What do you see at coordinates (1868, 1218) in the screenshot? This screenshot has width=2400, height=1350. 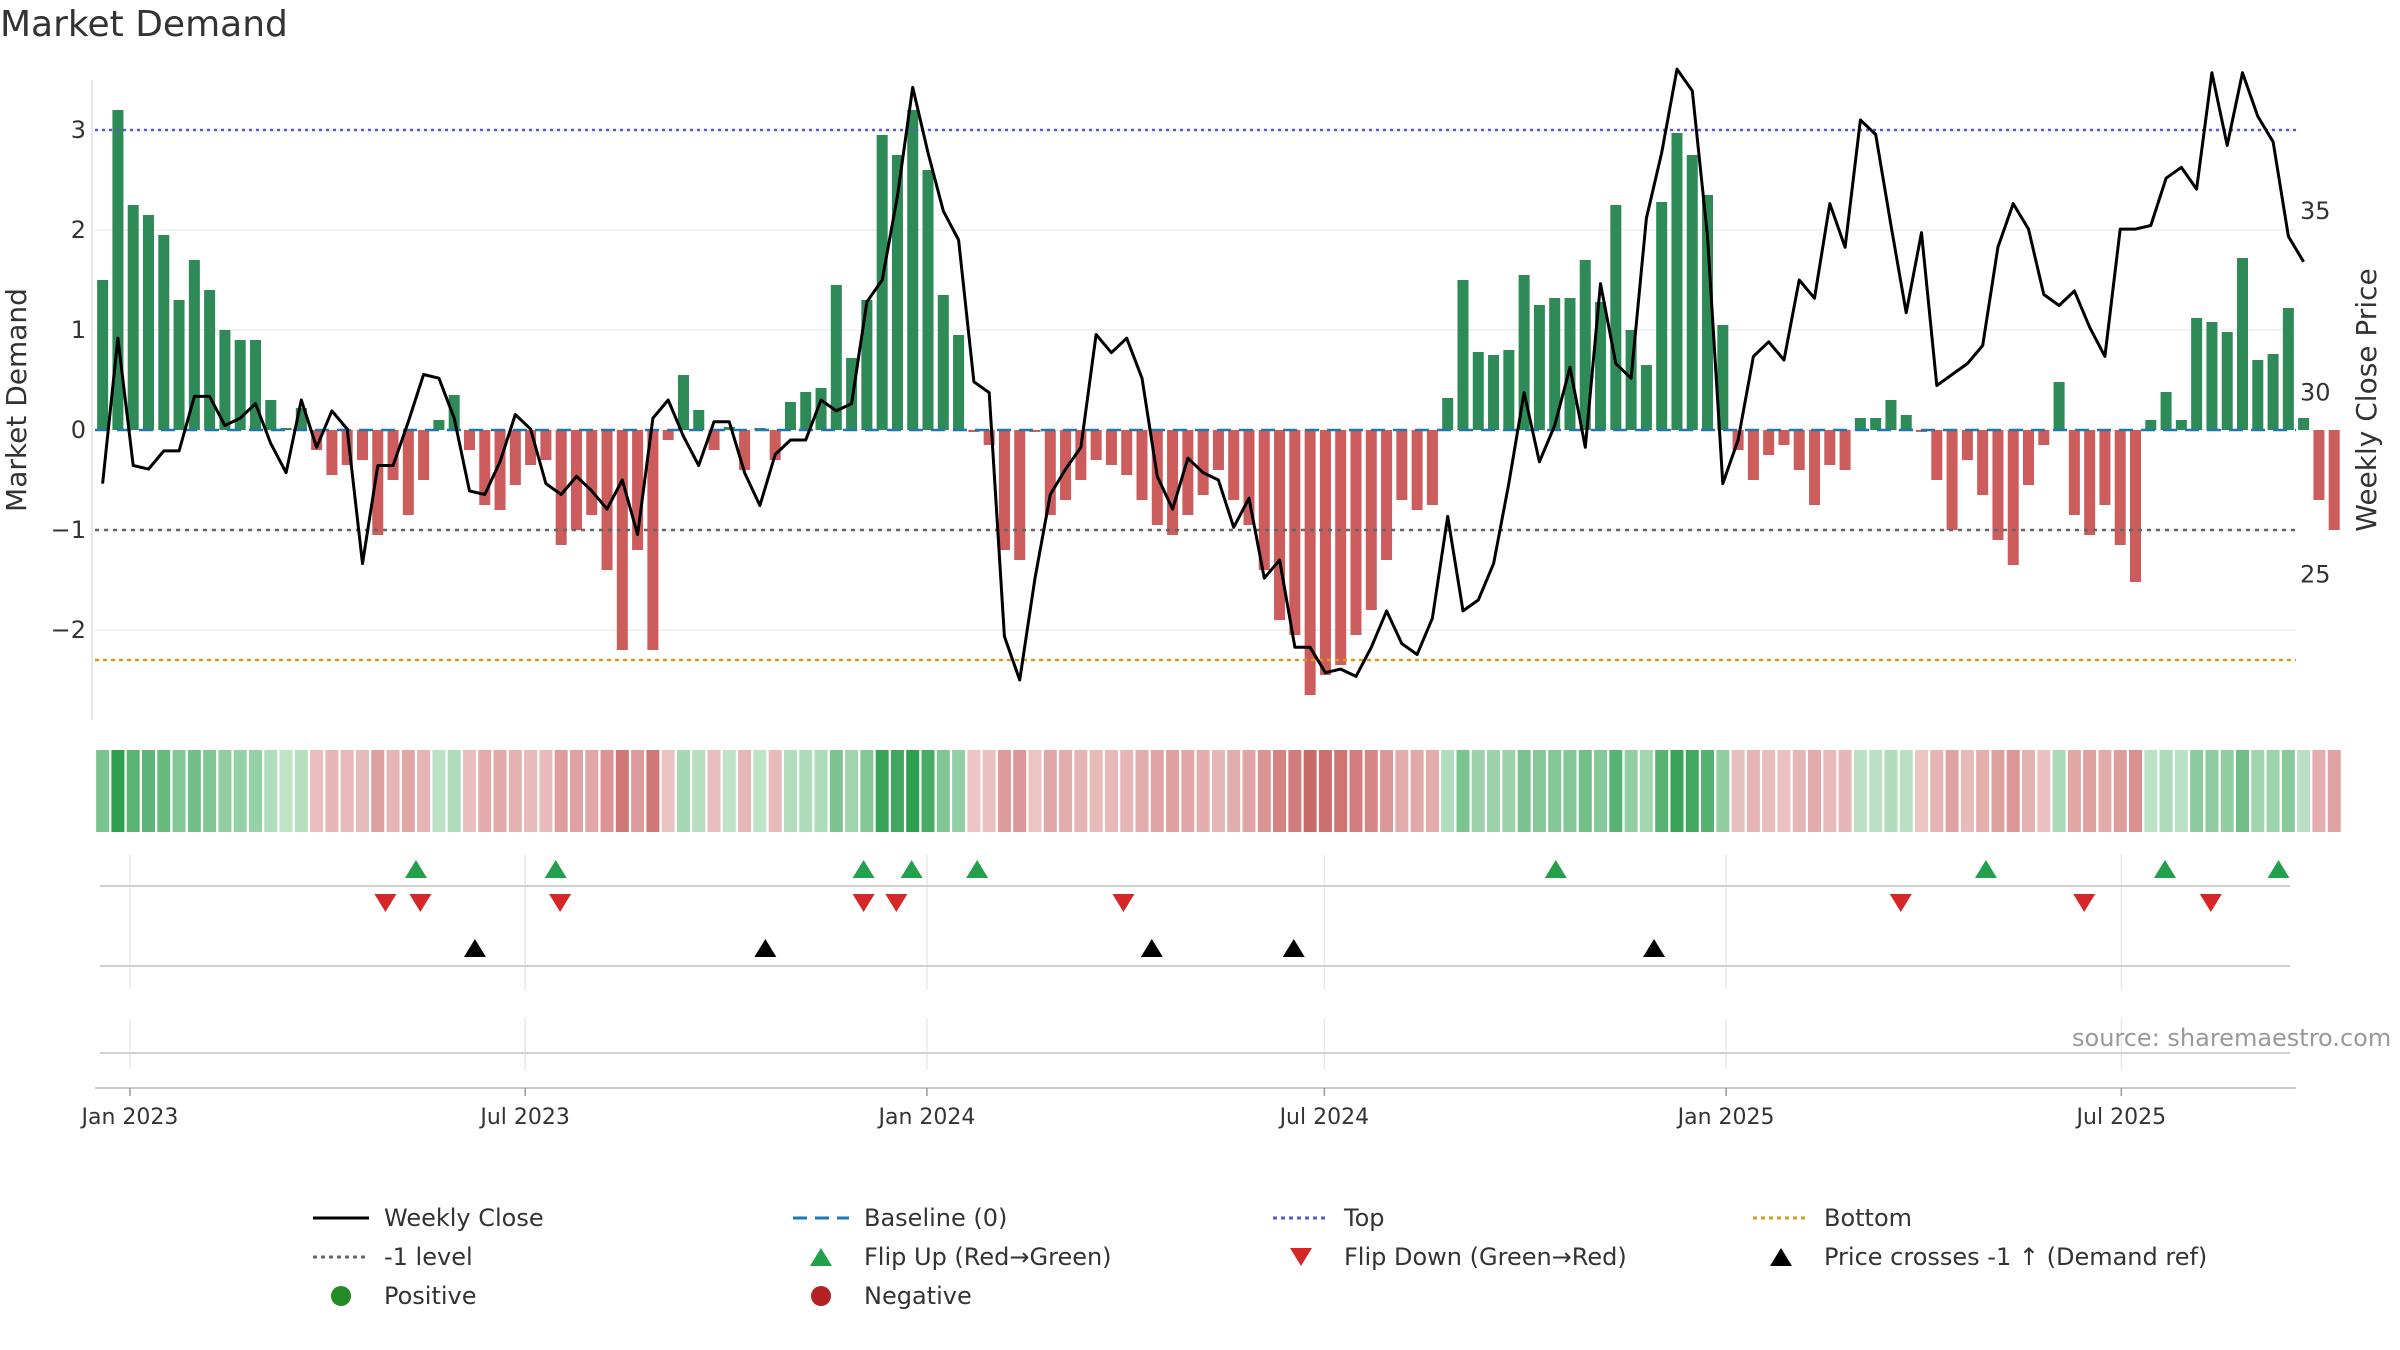 I see `legend-label: Bottom` at bounding box center [1868, 1218].